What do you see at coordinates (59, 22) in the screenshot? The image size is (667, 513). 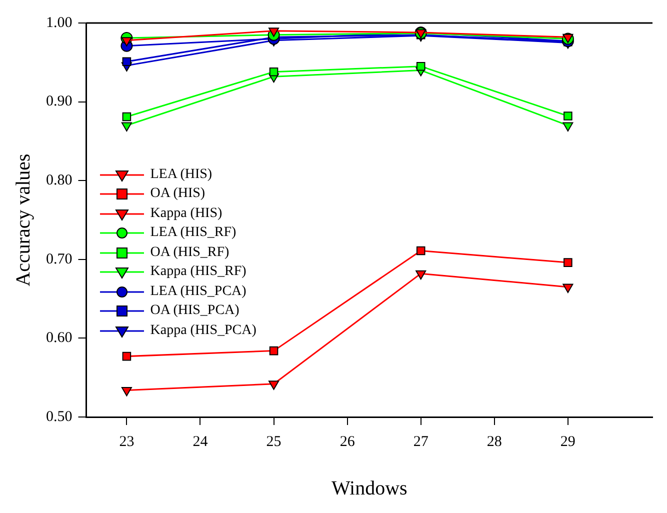 I see `y-tick-label: 1.00` at bounding box center [59, 22].